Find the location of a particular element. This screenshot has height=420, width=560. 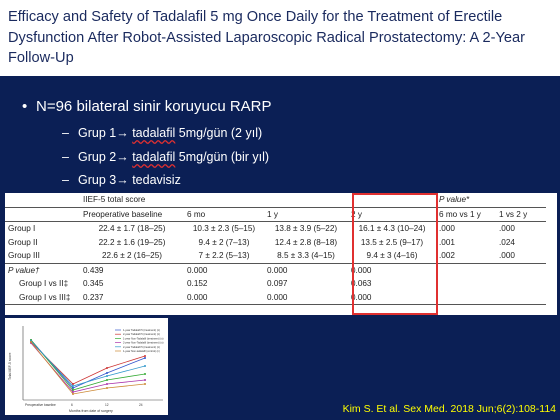

table-row: Group I vs II‡ 0.345 0.152 0.097 0.063 is located at coordinates (275, 284).